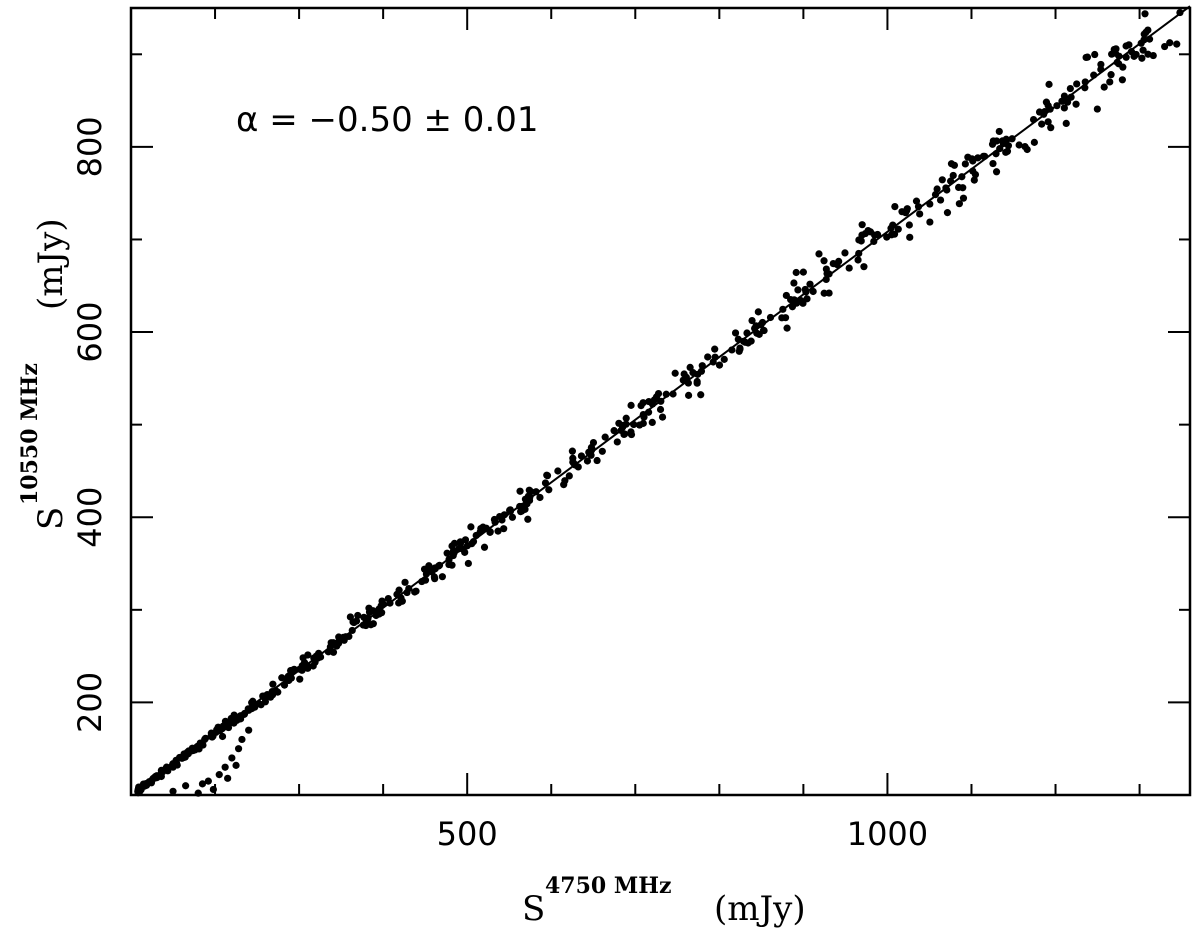 This screenshot has width=1200, height=938. Describe the element at coordinates (760, 909) in the screenshot. I see `x-axis-title-unit: (mJy)` at that location.